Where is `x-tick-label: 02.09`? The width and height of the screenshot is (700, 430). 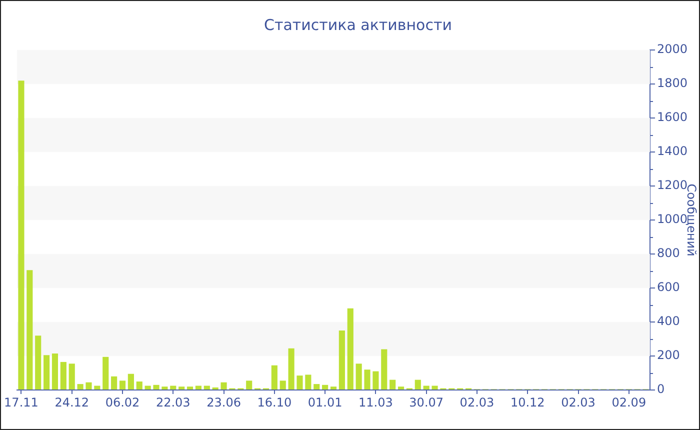 x-tick-label: 02.09 is located at coordinates (629, 402).